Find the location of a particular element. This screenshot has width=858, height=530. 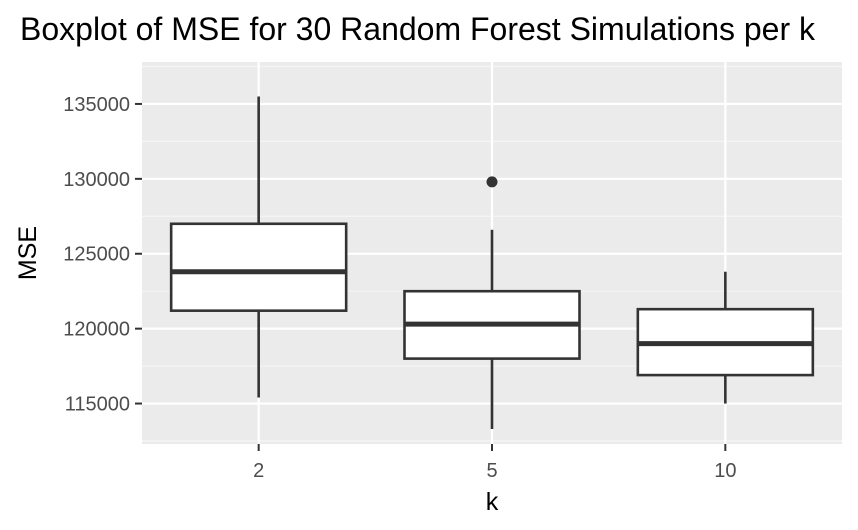

x-axis-title: k is located at coordinates (492, 502).